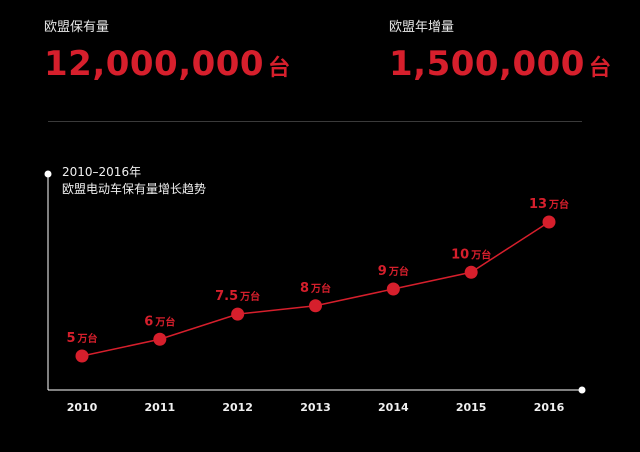 The height and width of the screenshot is (452, 640). Describe the element at coordinates (315, 288) in the screenshot. I see `data-label: 8 万台` at that location.